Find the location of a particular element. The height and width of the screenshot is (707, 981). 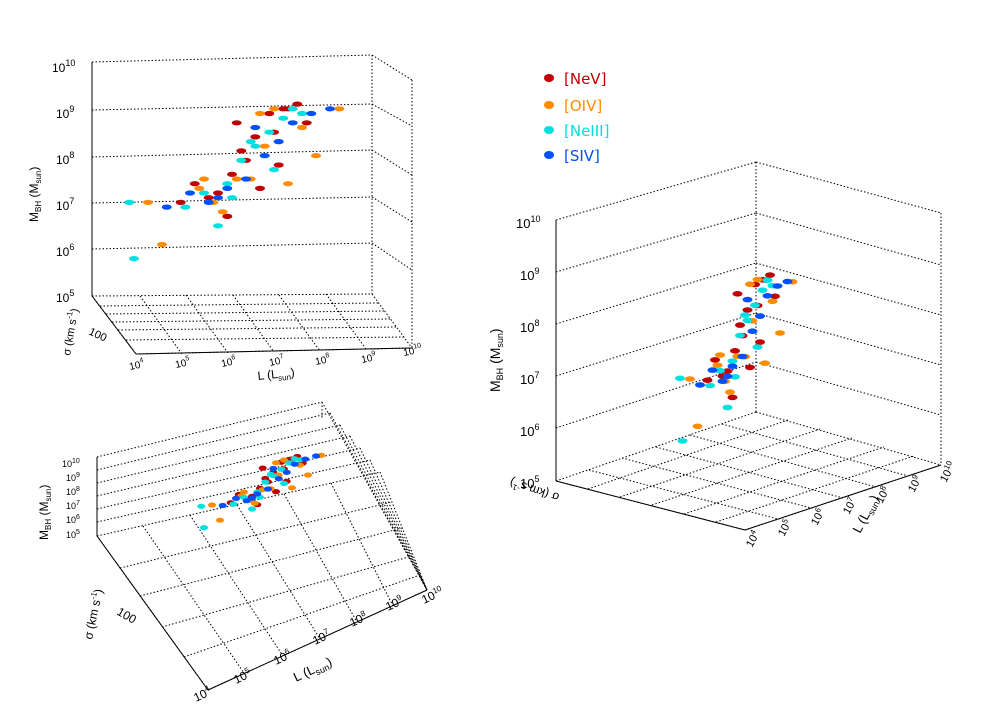

plot-top-left-points is located at coordinates (234, 181).